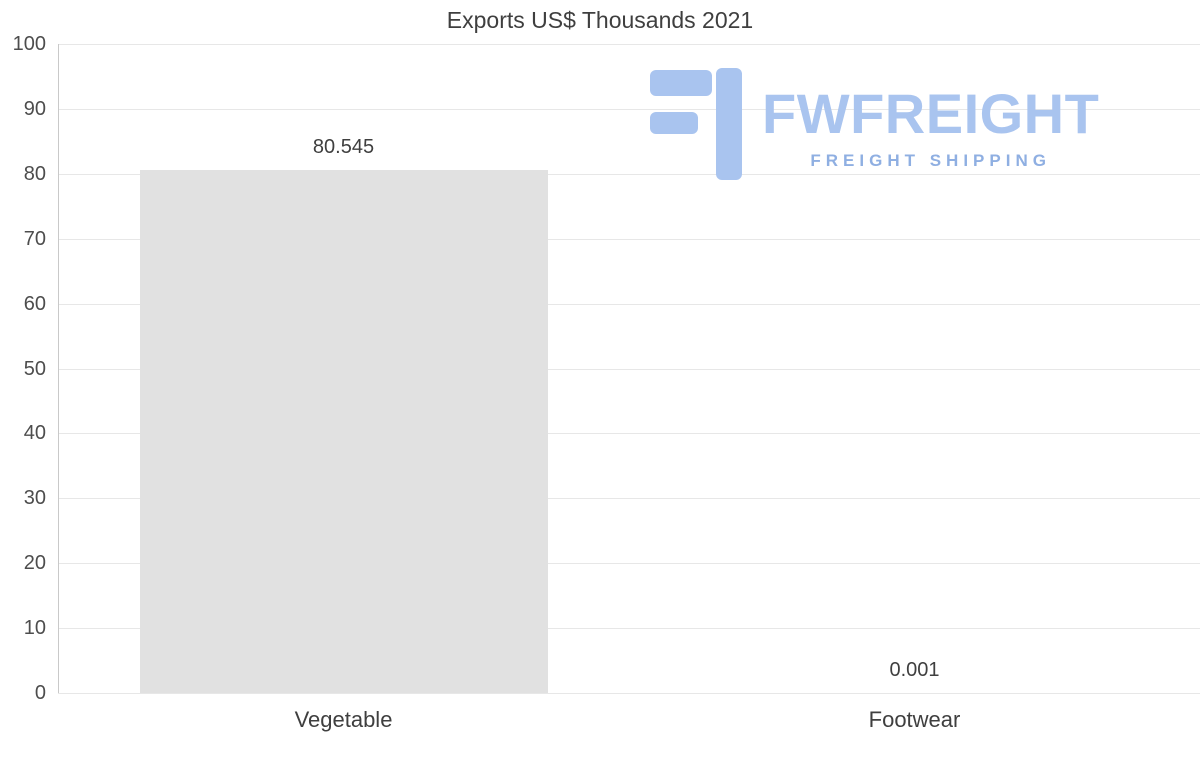 The image size is (1200, 763). I want to click on watermark-text-block: FWFREIGHT FREIGHT SHIPPING, so click(930, 119).